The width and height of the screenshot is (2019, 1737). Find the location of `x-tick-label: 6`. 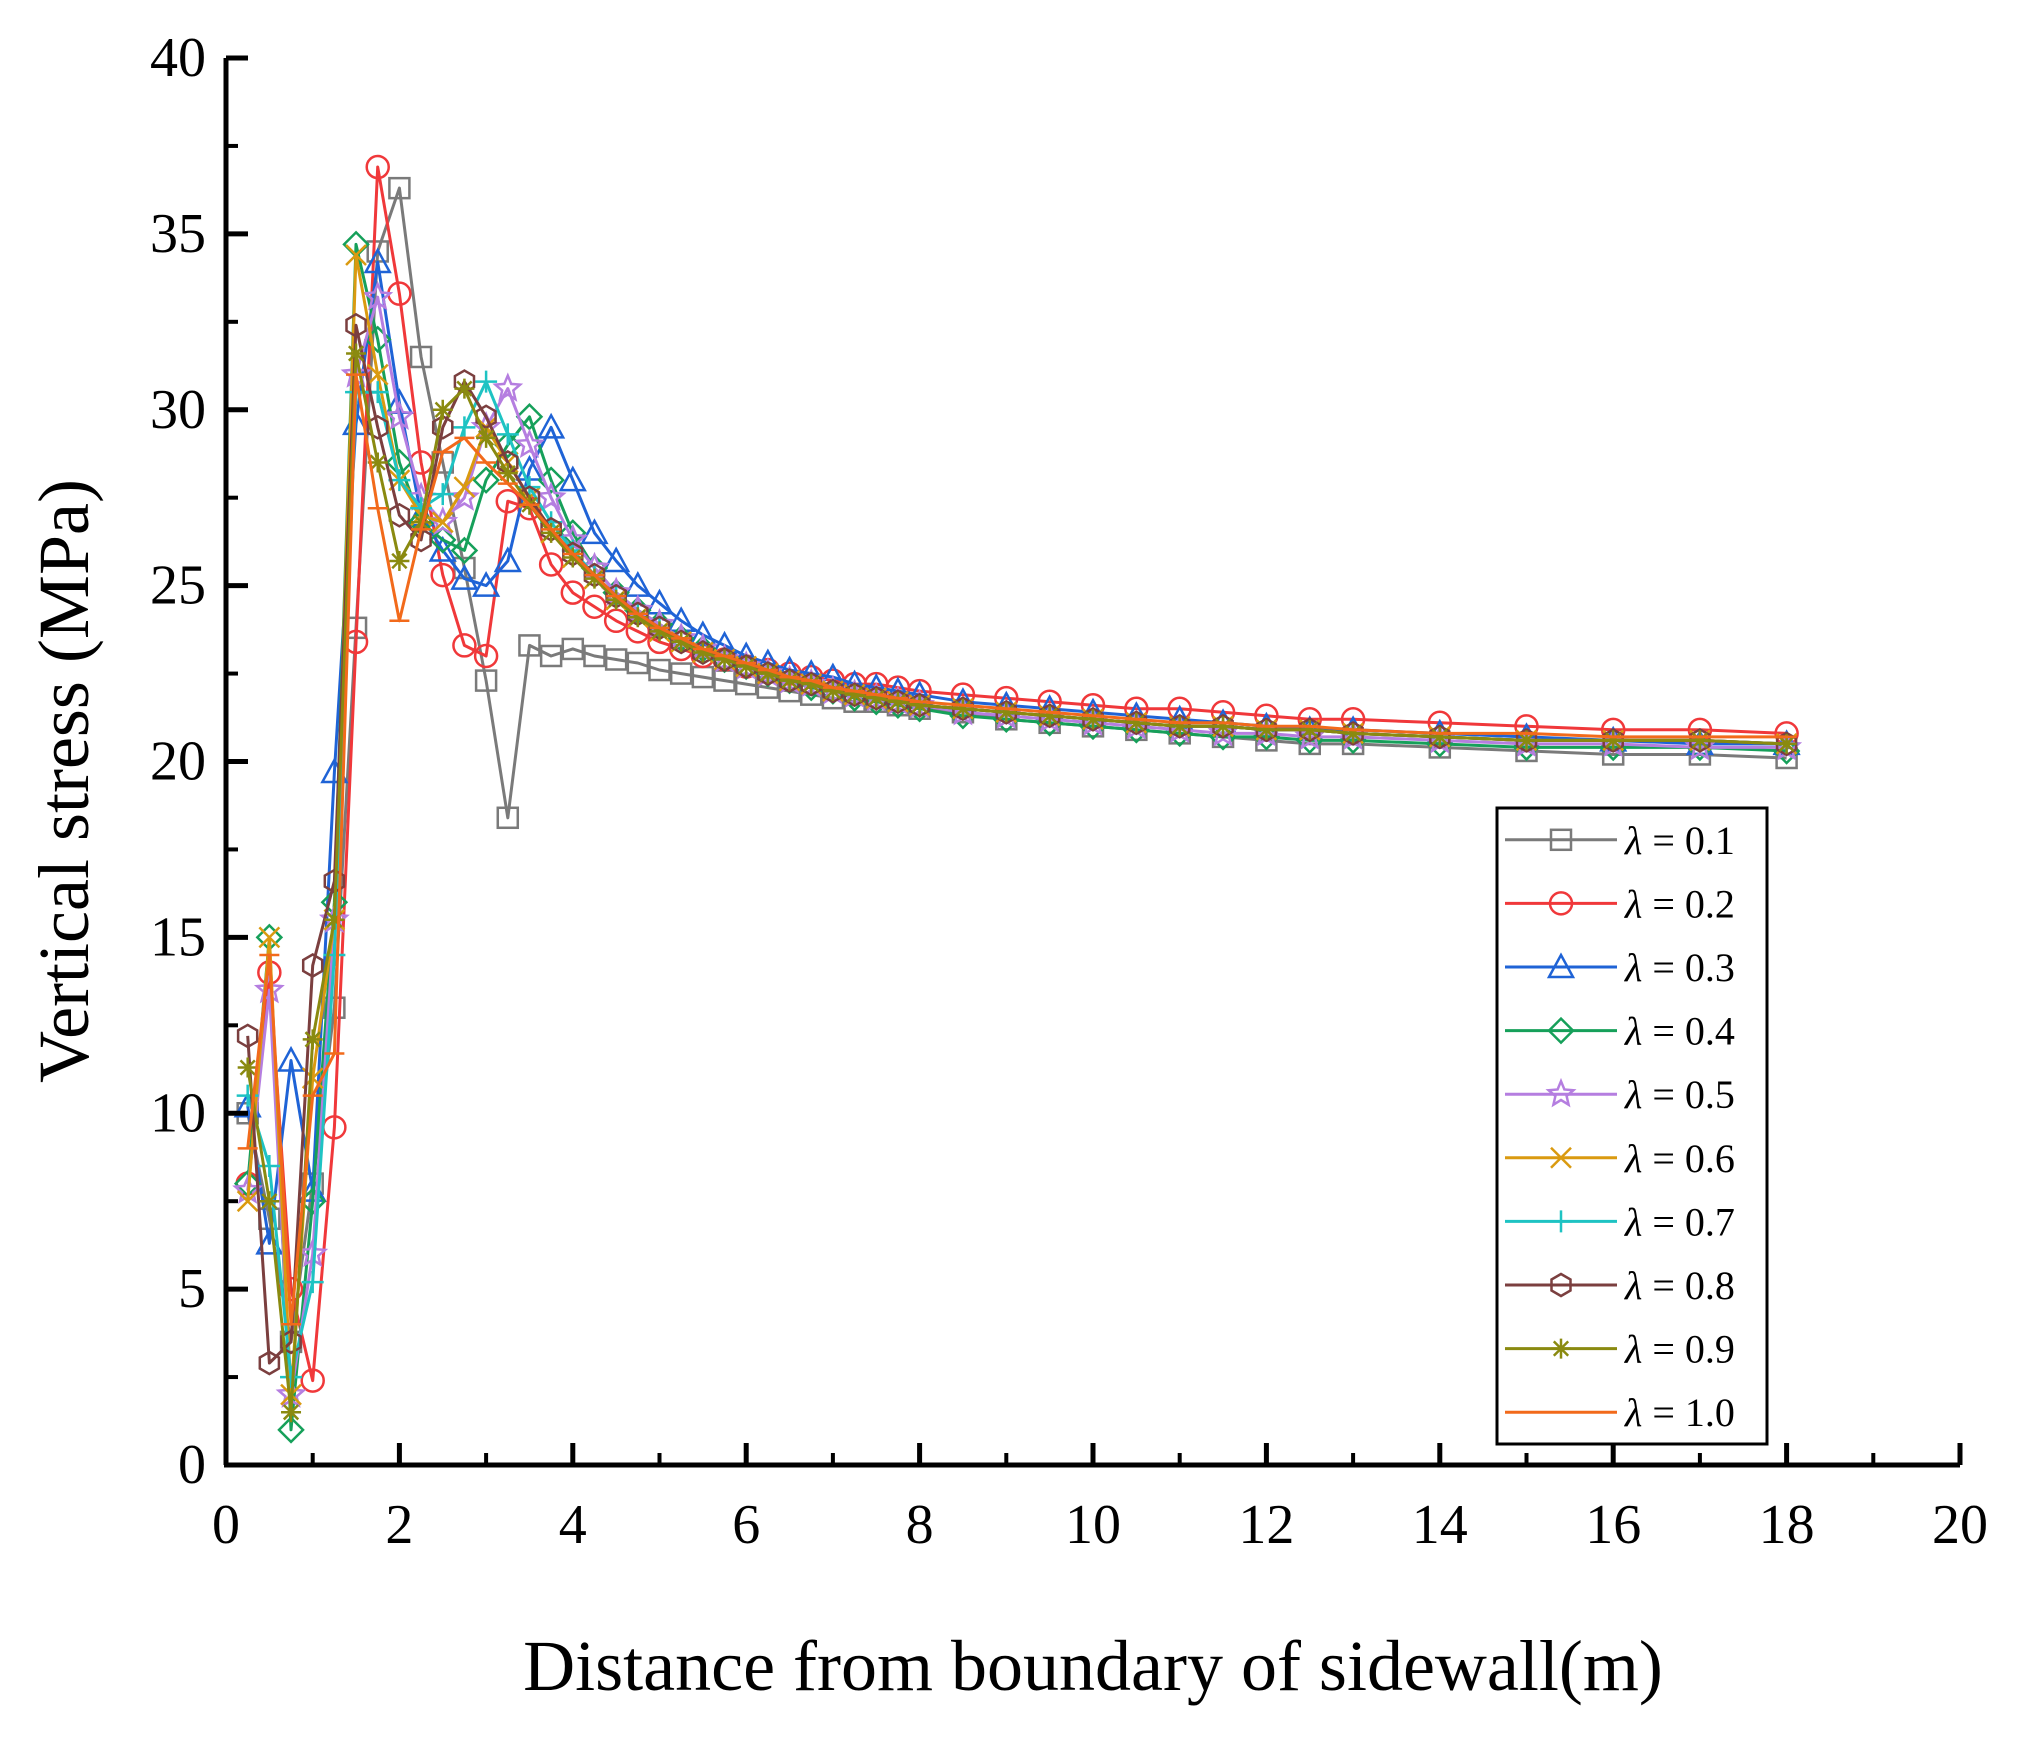

x-tick-label: 6 is located at coordinates (746, 1525).